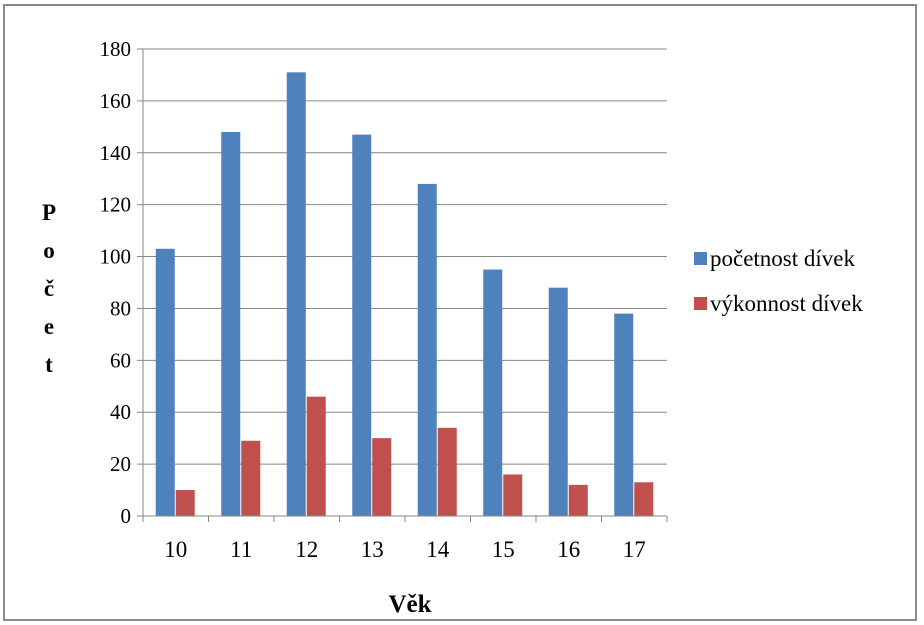  Describe the element at coordinates (503, 549) in the screenshot. I see `x-tick-label: 15` at that location.